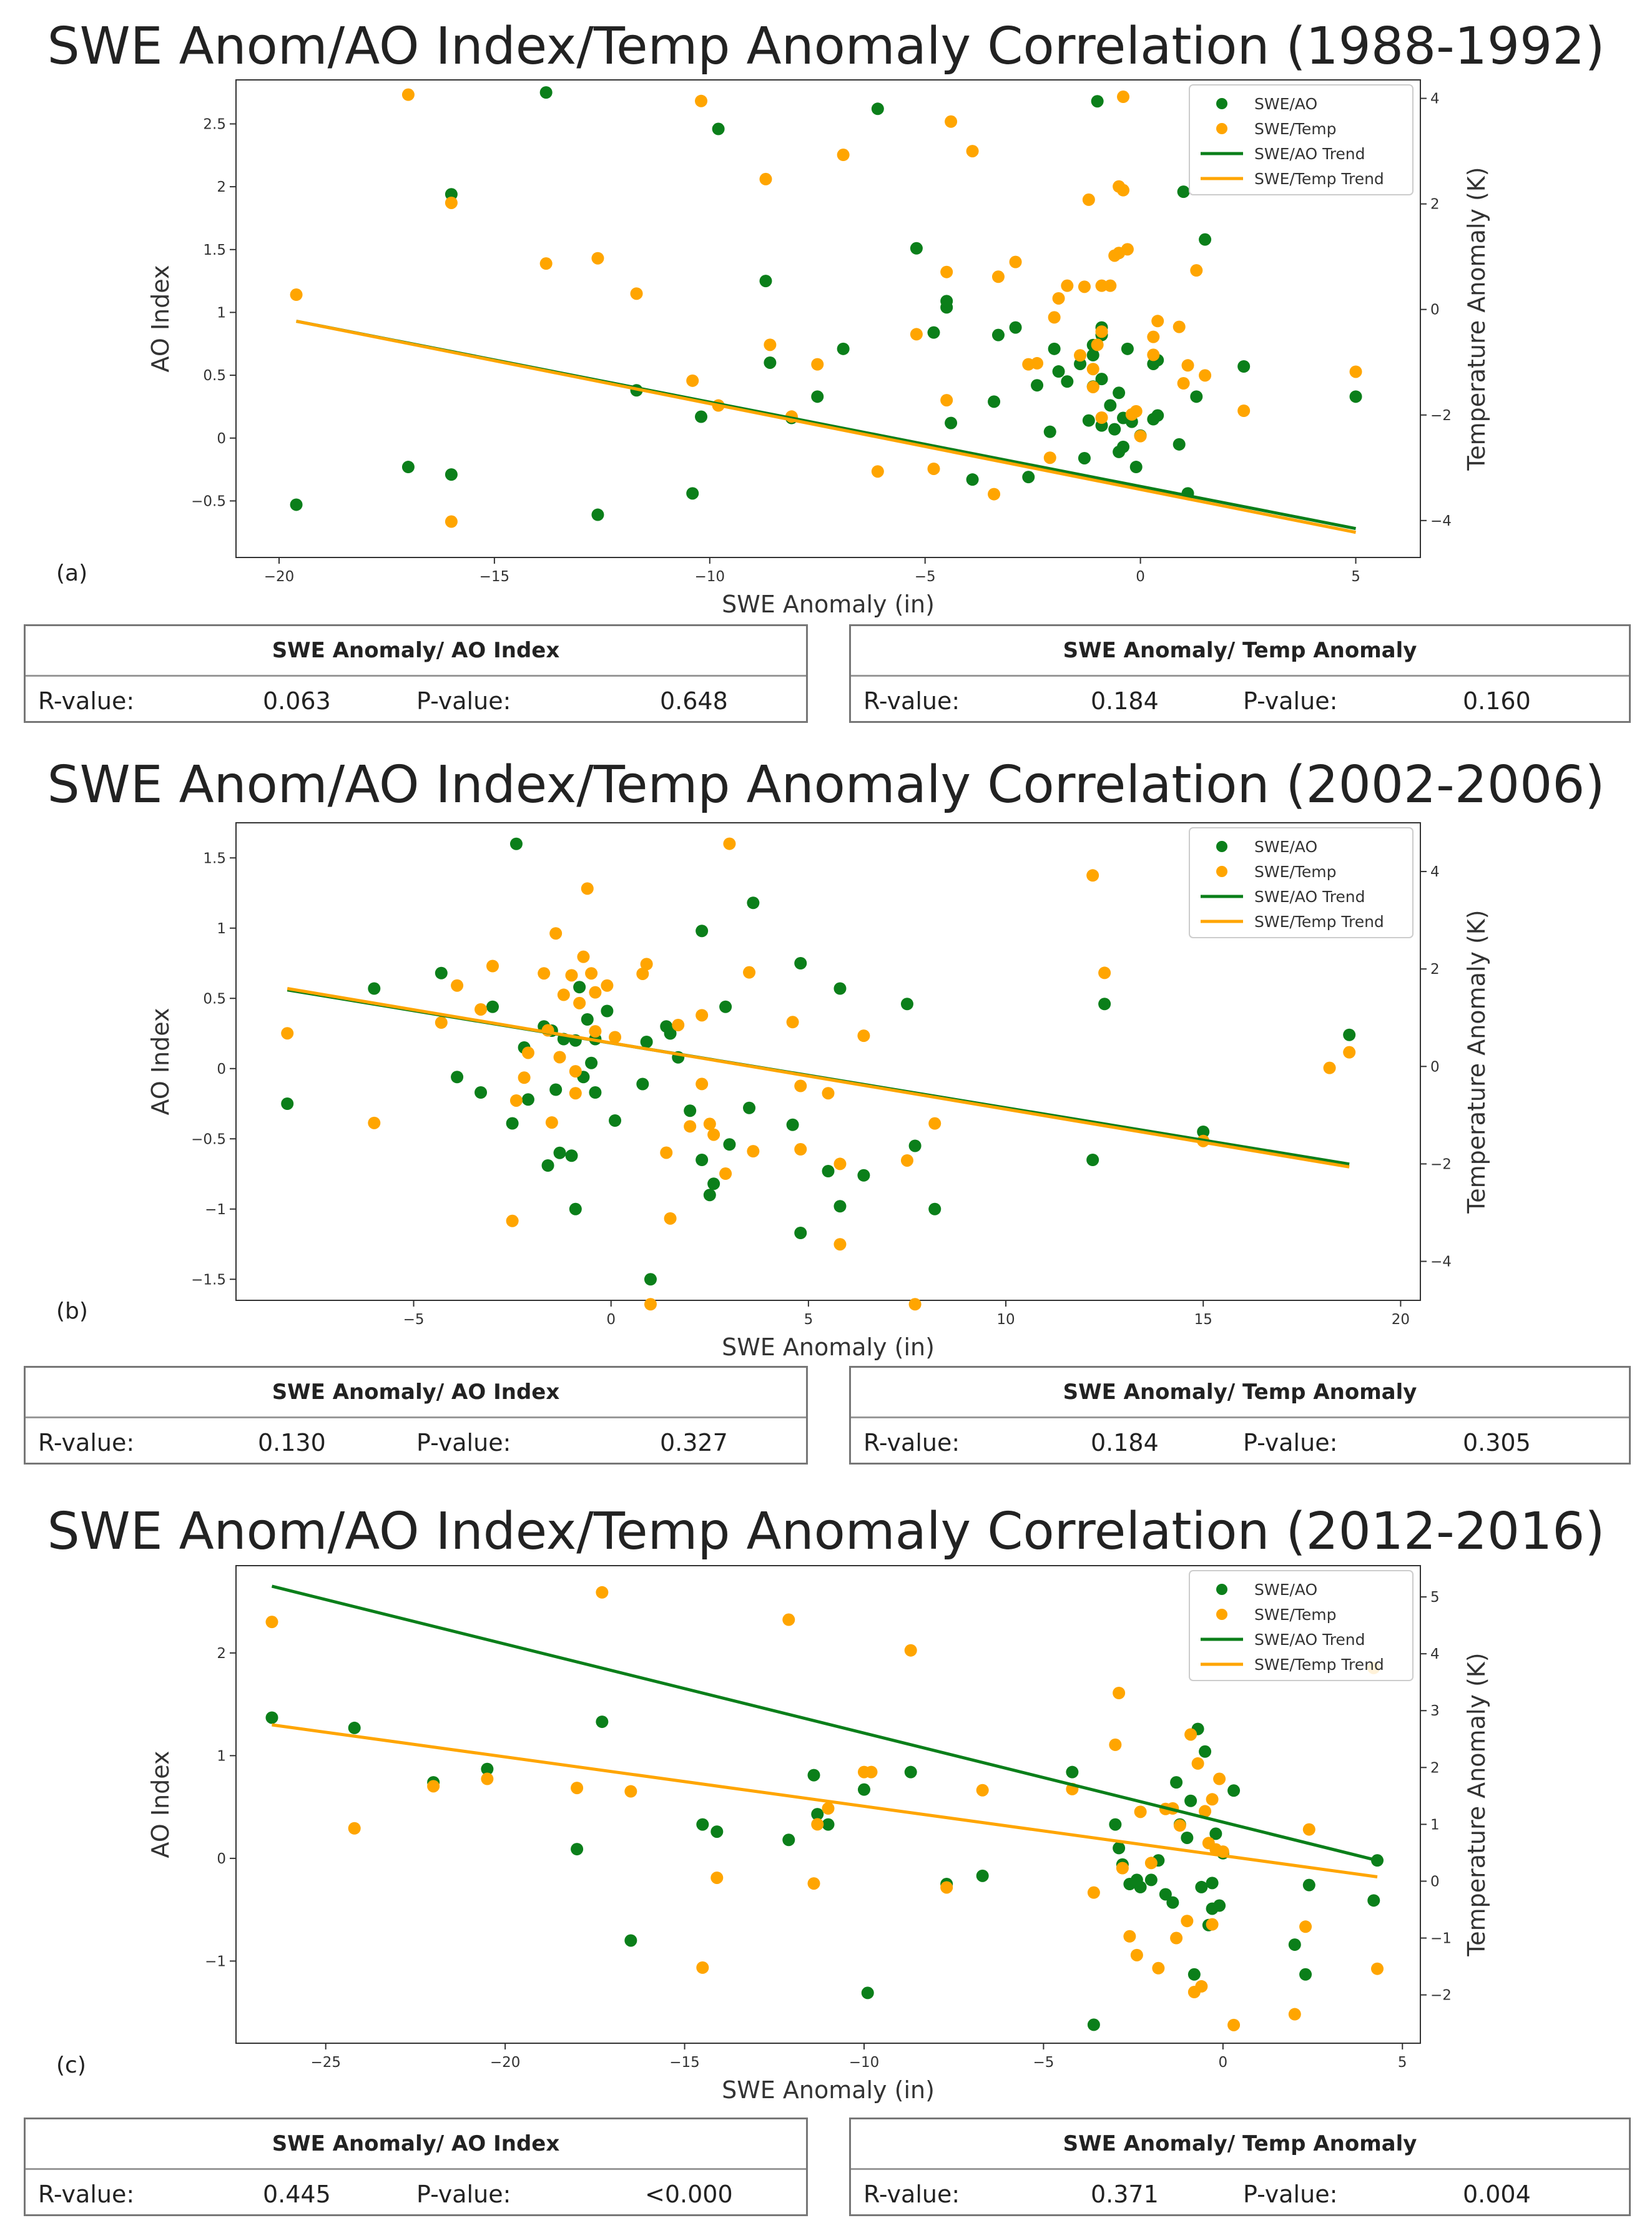 Image resolution: width=1652 pixels, height=2233 pixels. What do you see at coordinates (214, 124) in the screenshot?
I see `y-tick-label: 2.5` at bounding box center [214, 124].